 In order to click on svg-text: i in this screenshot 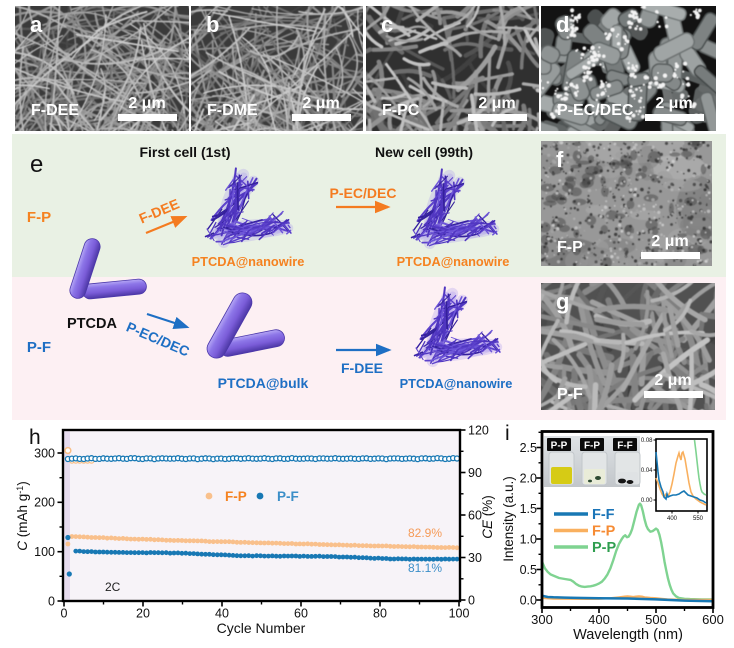, I will do `click(507, 433)`.